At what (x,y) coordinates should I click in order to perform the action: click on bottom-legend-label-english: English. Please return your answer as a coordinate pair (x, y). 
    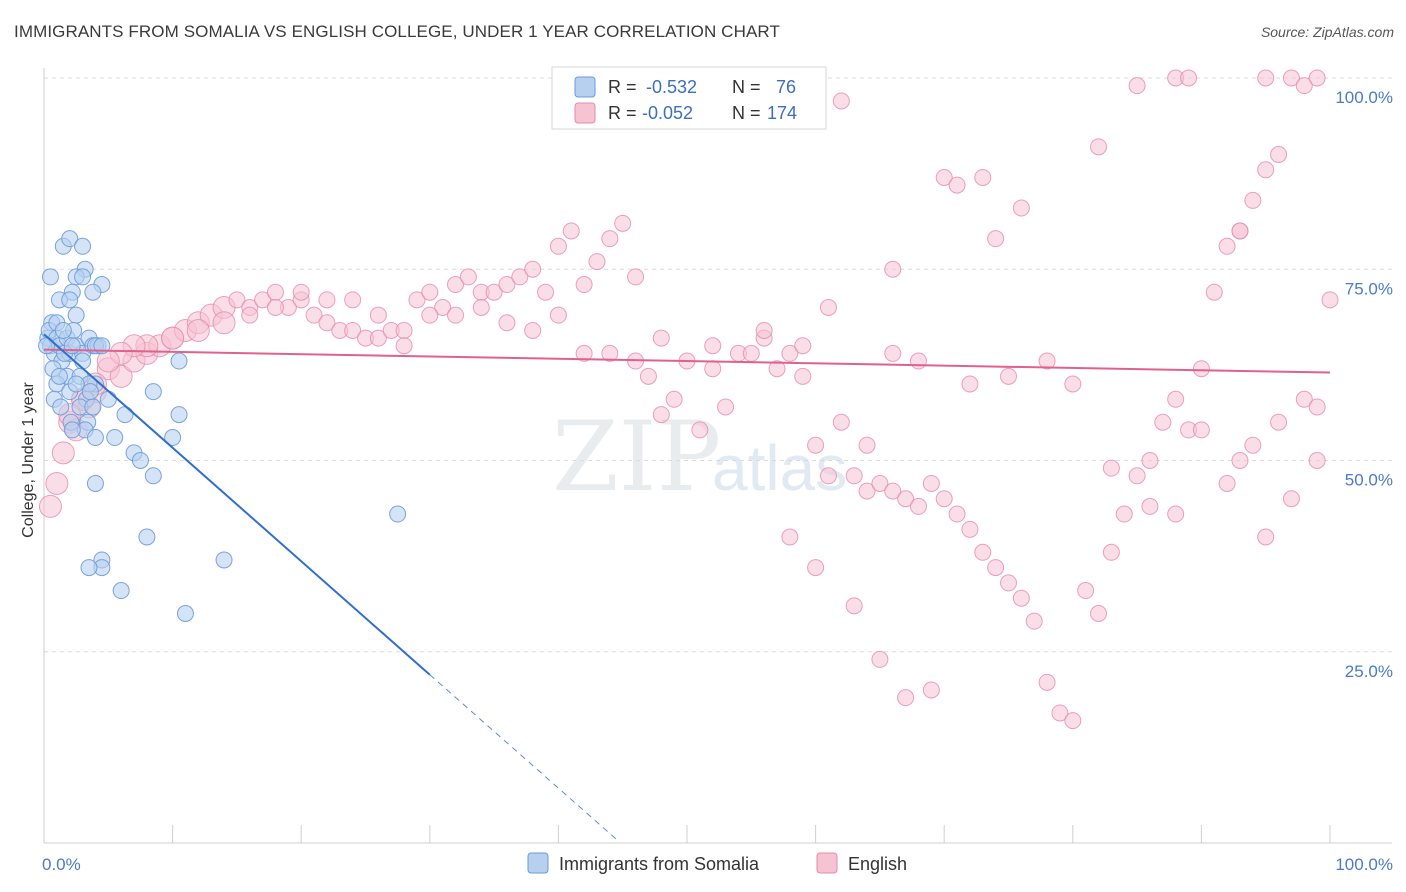
    Looking at the image, I should click on (877, 864).